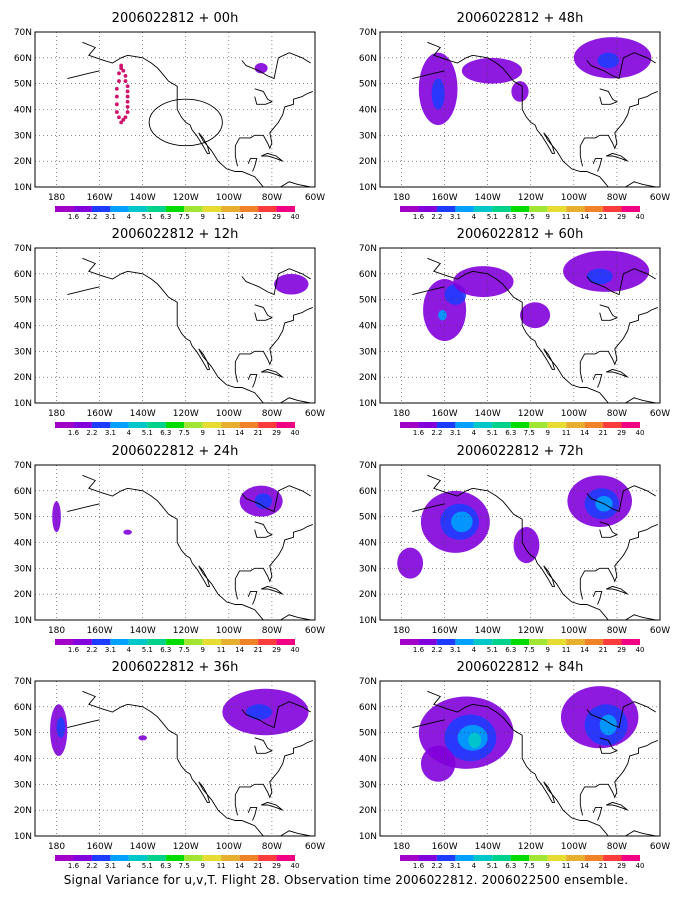 The height and width of the screenshot is (900, 692). I want to click on lon-tick-label: 180, so click(401, 198).